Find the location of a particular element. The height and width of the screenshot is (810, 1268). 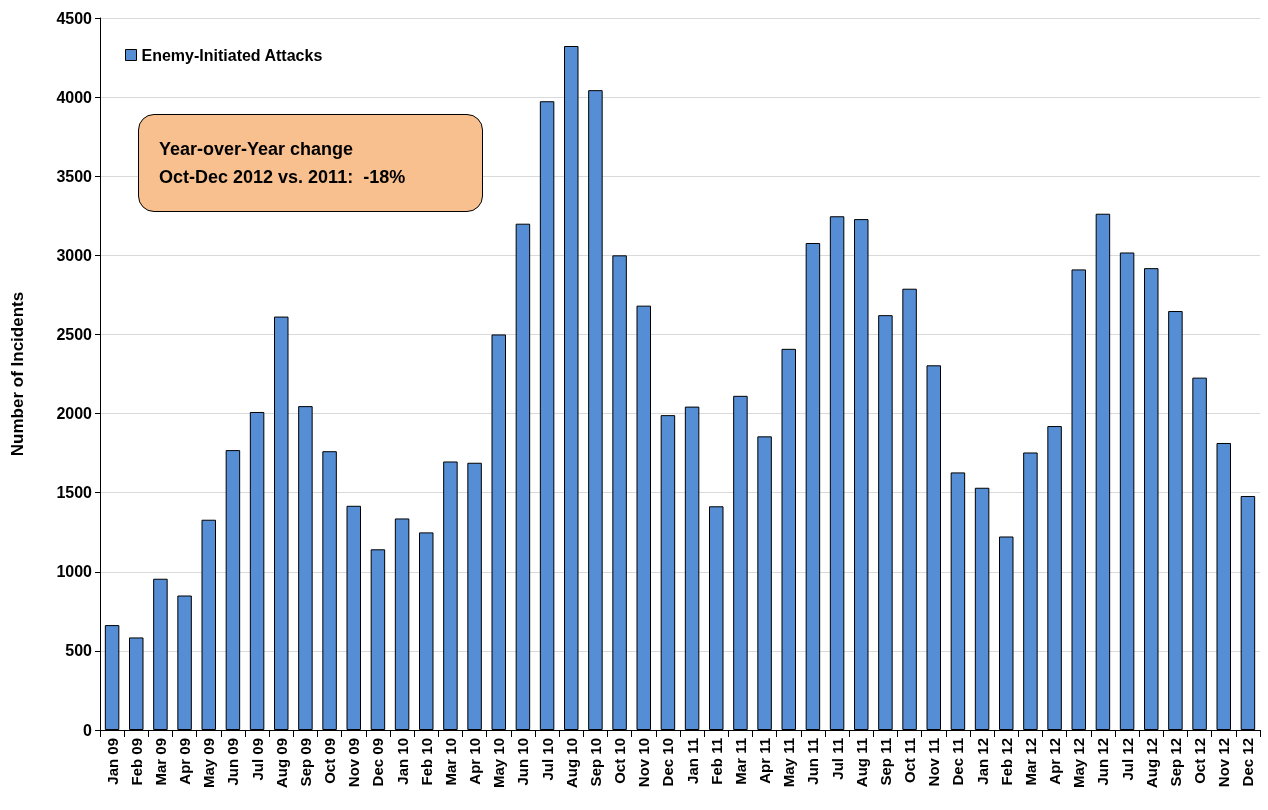

x-tick-label: Oct 11 is located at coordinates (910, 761).